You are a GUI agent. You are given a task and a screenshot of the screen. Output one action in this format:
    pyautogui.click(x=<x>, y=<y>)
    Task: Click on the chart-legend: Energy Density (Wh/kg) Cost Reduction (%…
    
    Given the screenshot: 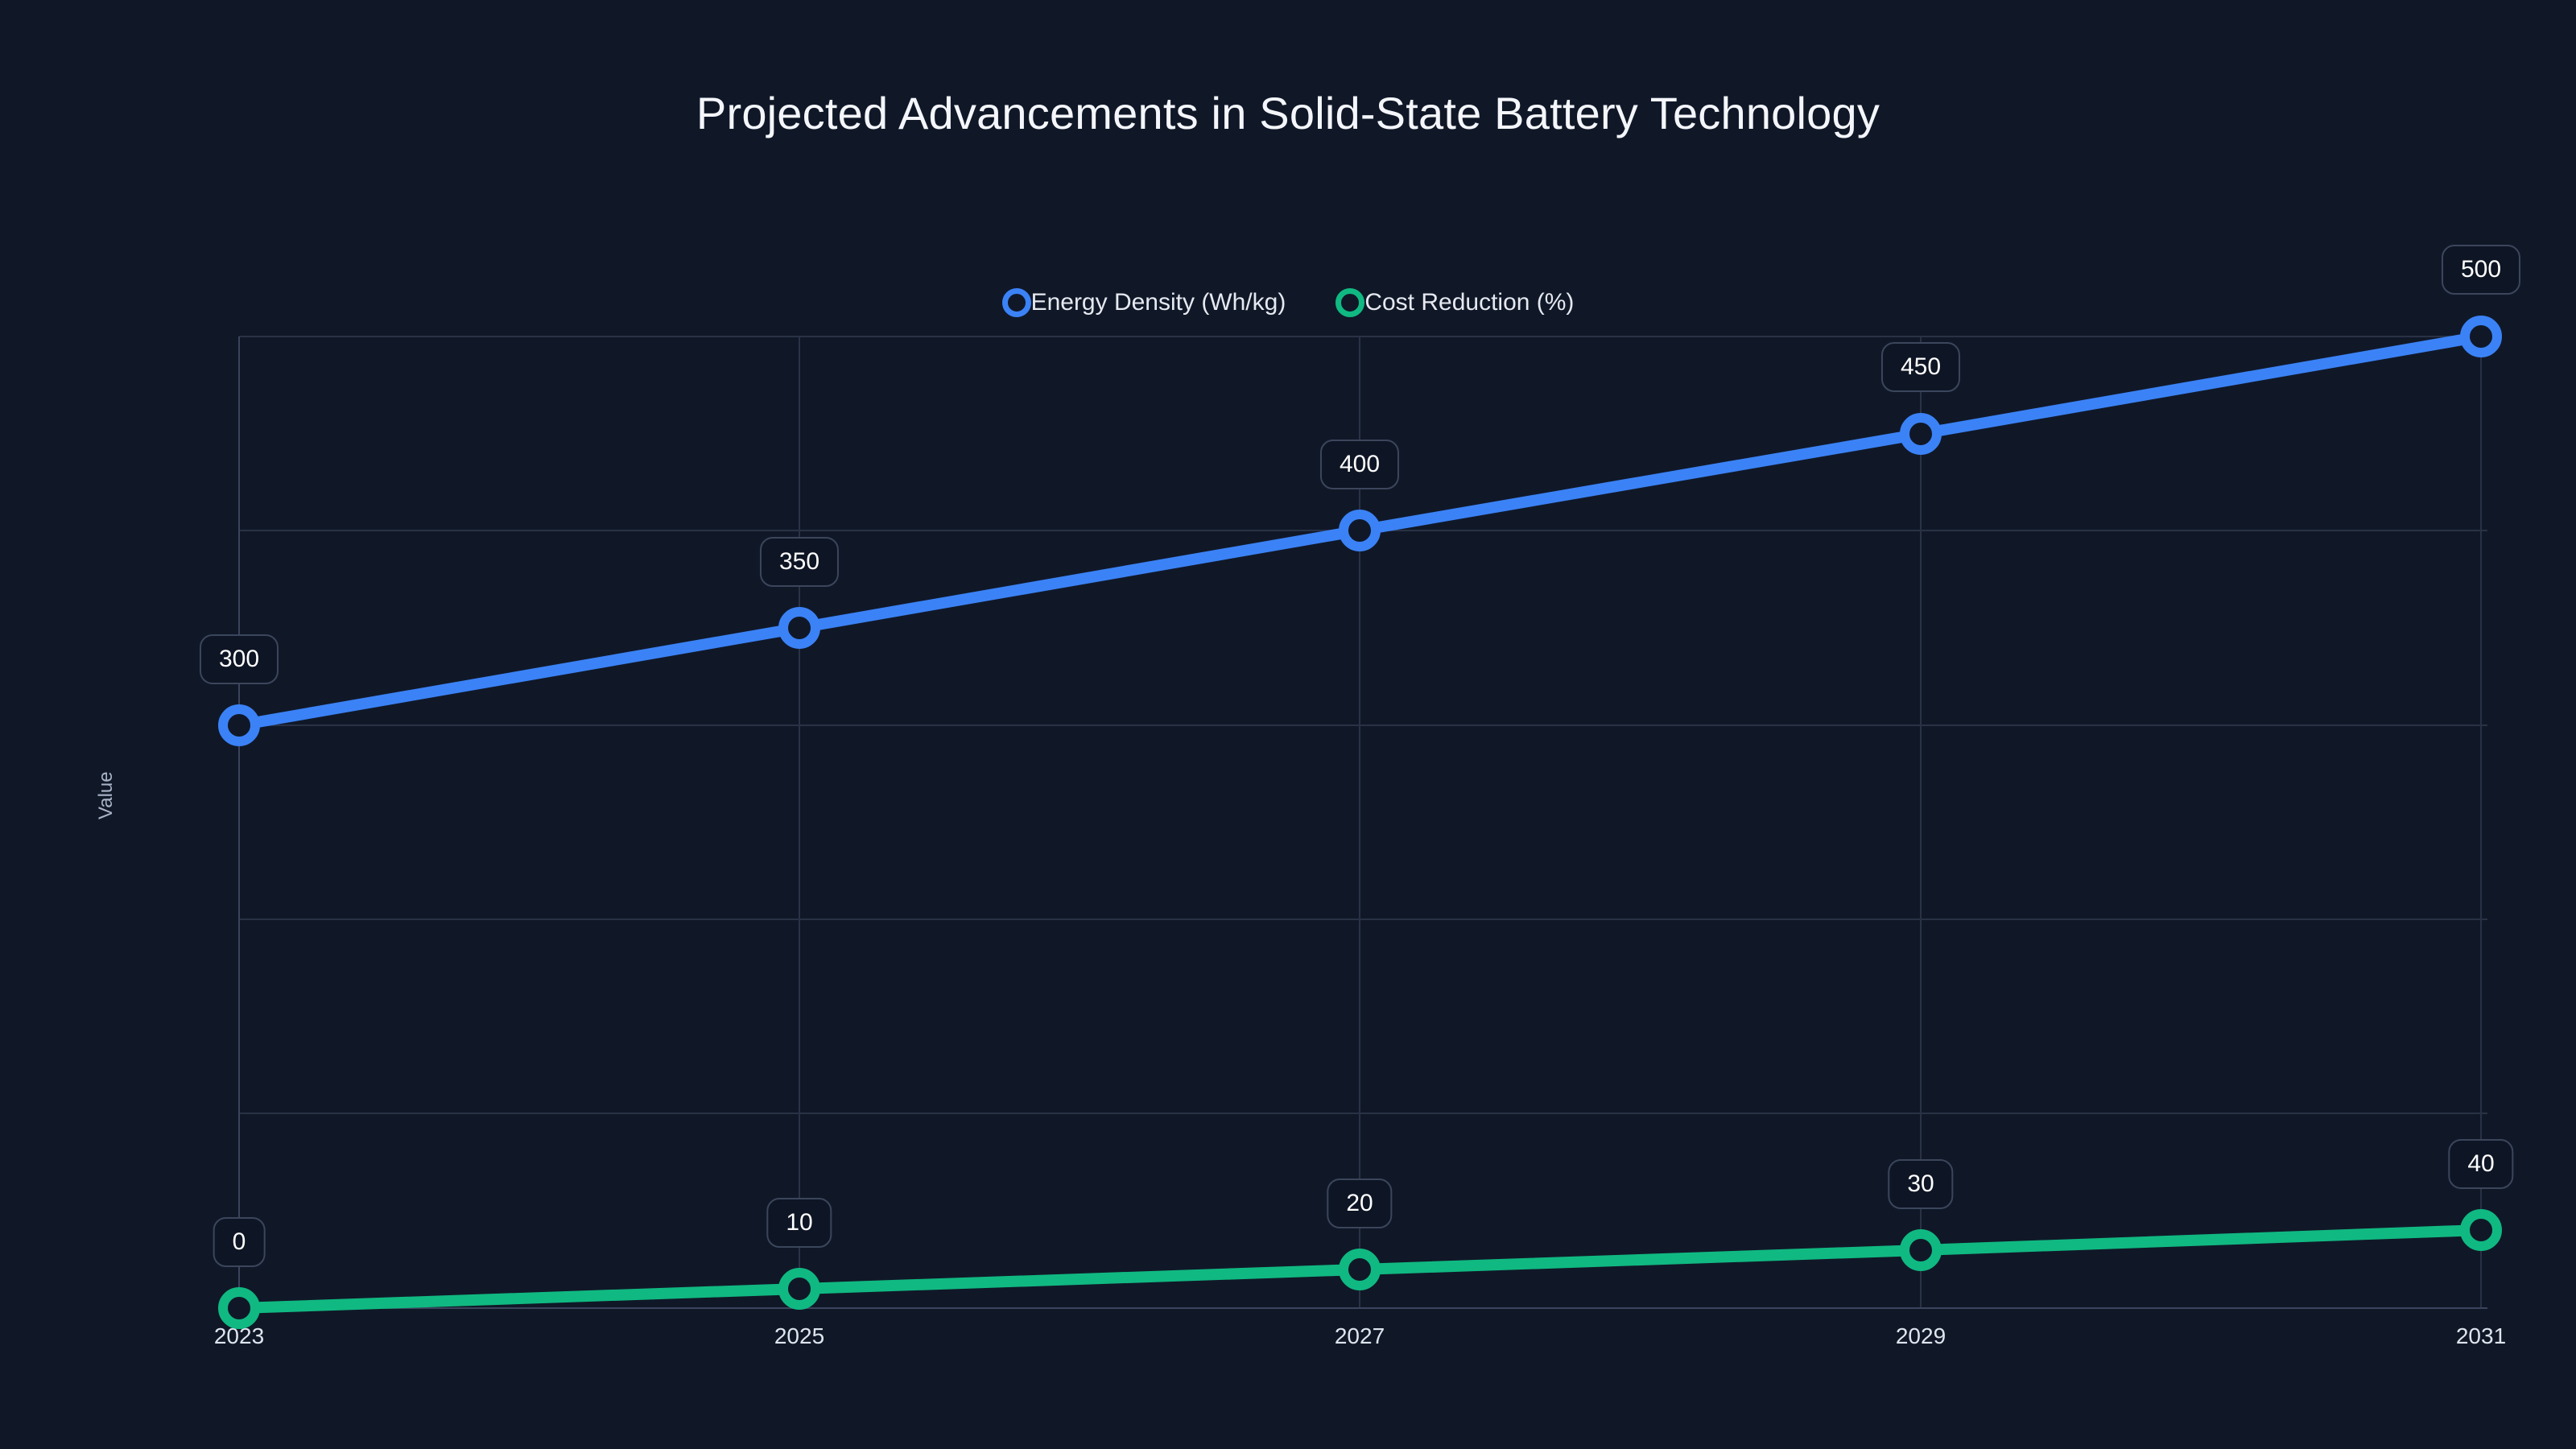 What is the action you would take?
    pyautogui.click(x=1288, y=302)
    